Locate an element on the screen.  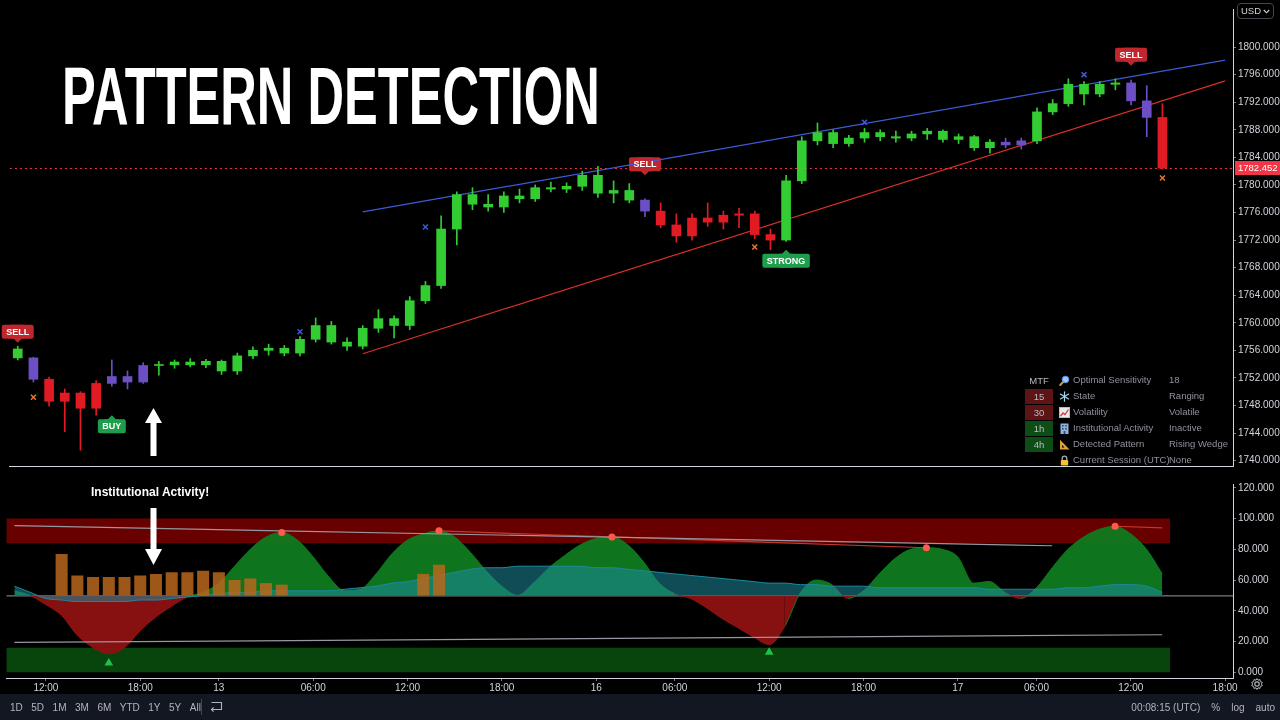
y-tick-label: 20.000 is located at coordinates (1254, 641).